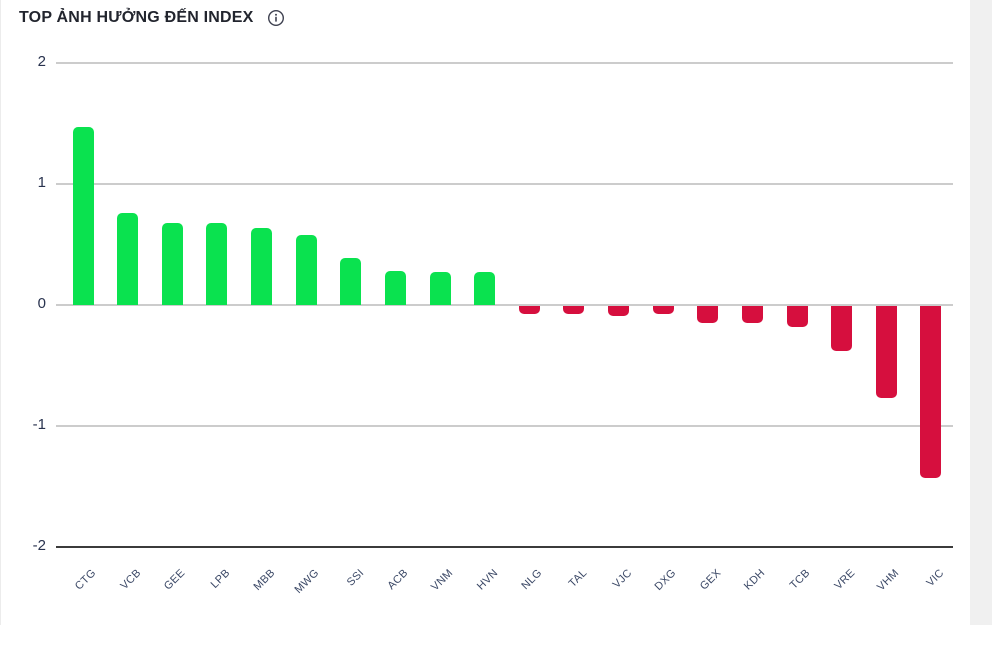 Image resolution: width=992 pixels, height=660 pixels. What do you see at coordinates (41, 61) in the screenshot?
I see `y-axis-tick-label: 2` at bounding box center [41, 61].